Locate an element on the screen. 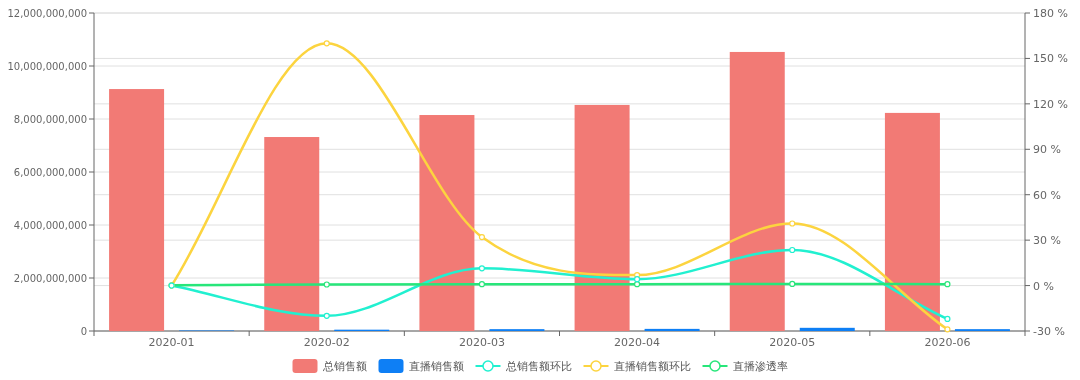  y-tick-label: 6,000,000,000 is located at coordinates (50, 172).